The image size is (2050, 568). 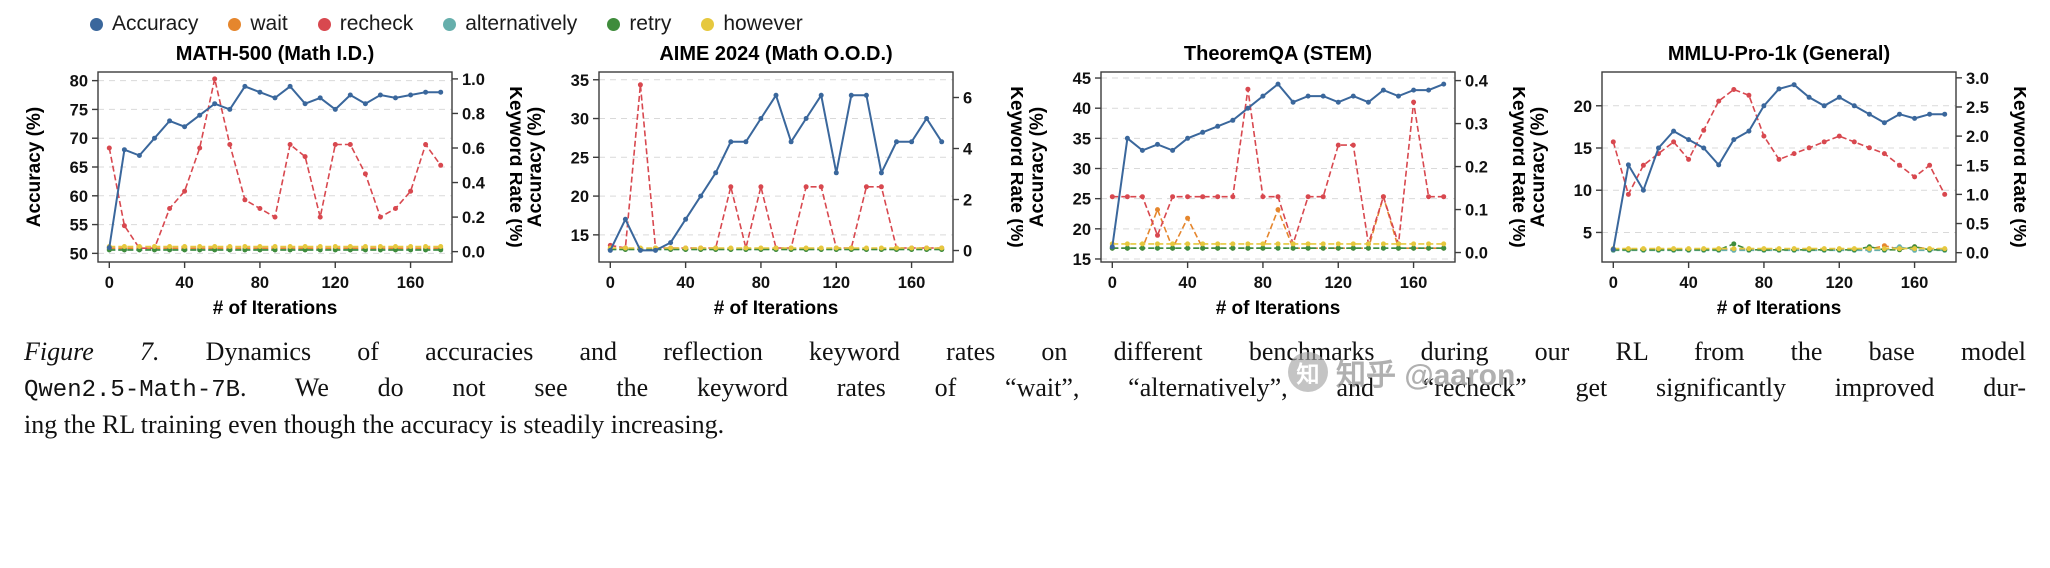 What do you see at coordinates (1779, 54) in the screenshot?
I see `svg-text: MMLU-Pro-1k (General)` at bounding box center [1779, 54].